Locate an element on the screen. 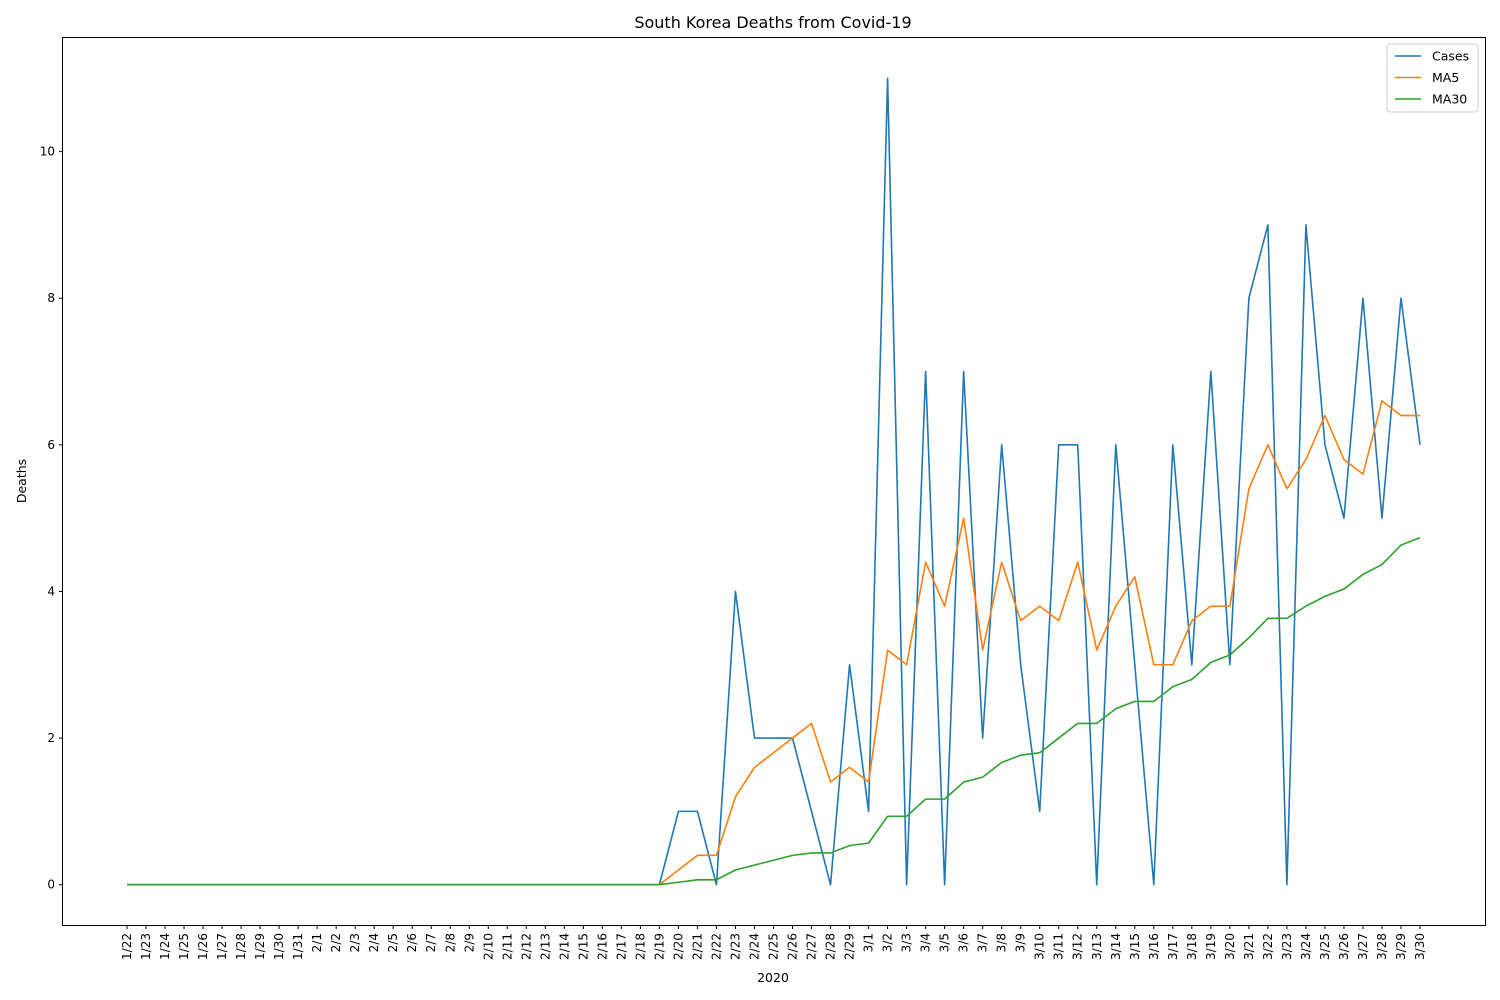 This screenshot has height=1000, width=1500. legend-box is located at coordinates (1432, 78).